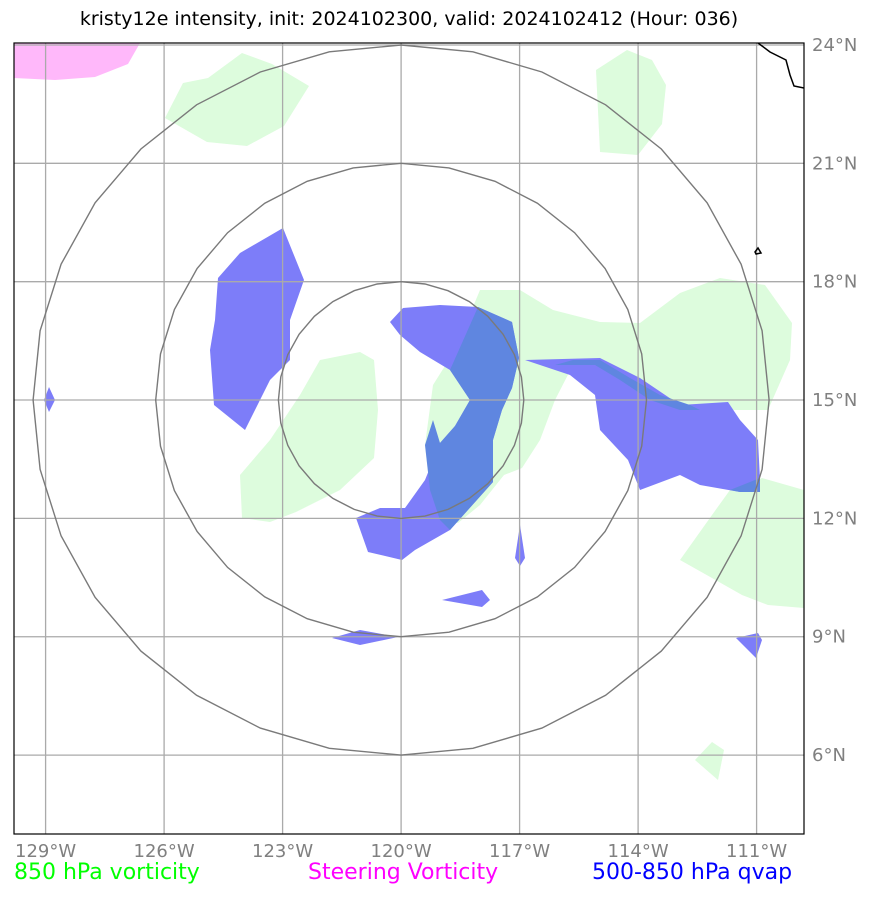 This screenshot has width=875, height=898. I want to click on lon-tick-label: 114°W, so click(638, 851).